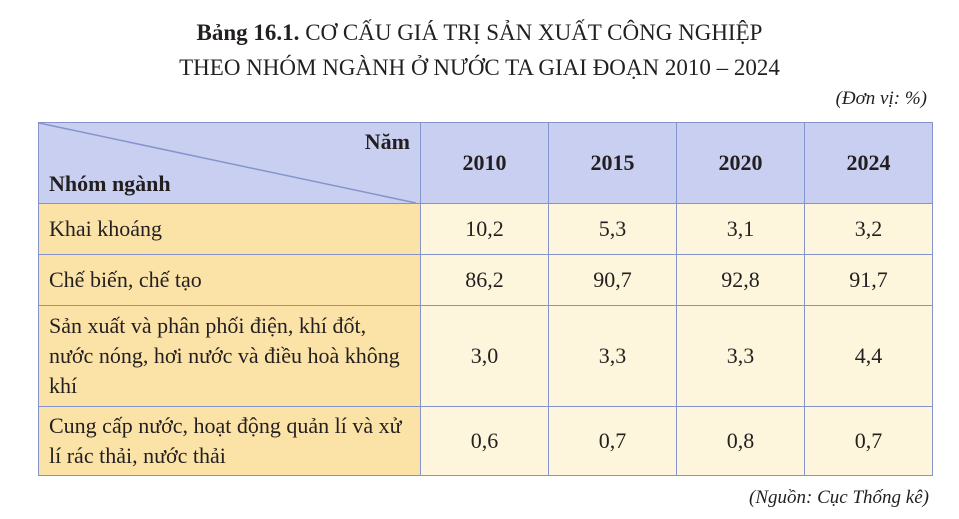  What do you see at coordinates (740, 229) in the screenshot?
I see `cell: 3,1` at bounding box center [740, 229].